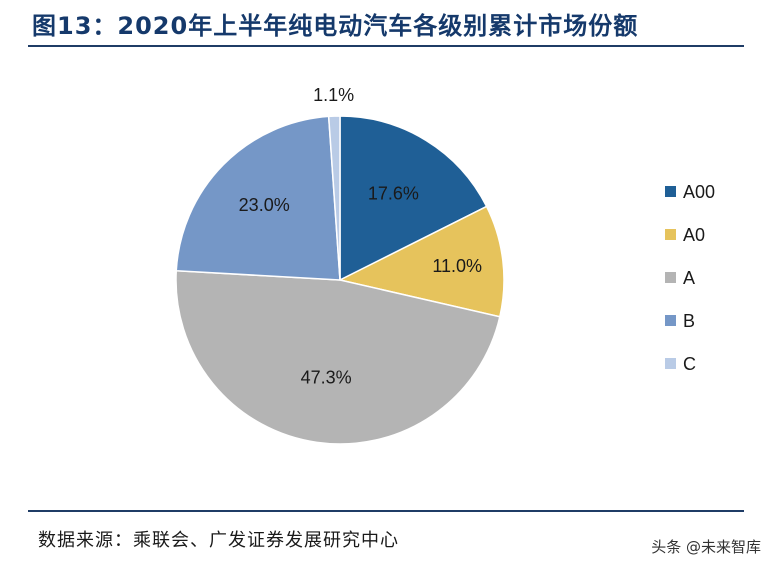 Image resolution: width=775 pixels, height=571 pixels. Describe the element at coordinates (457, 266) in the screenshot. I see `data-label-a0: 11.0%` at that location.